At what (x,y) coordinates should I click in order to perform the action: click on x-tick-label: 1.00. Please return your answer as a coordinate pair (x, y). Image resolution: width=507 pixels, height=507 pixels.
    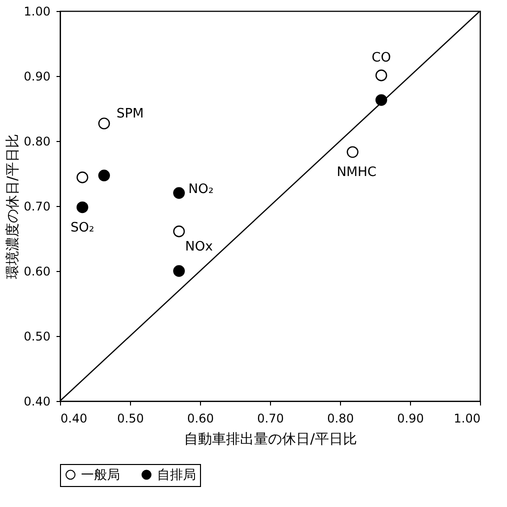
    Looking at the image, I should click on (467, 419).